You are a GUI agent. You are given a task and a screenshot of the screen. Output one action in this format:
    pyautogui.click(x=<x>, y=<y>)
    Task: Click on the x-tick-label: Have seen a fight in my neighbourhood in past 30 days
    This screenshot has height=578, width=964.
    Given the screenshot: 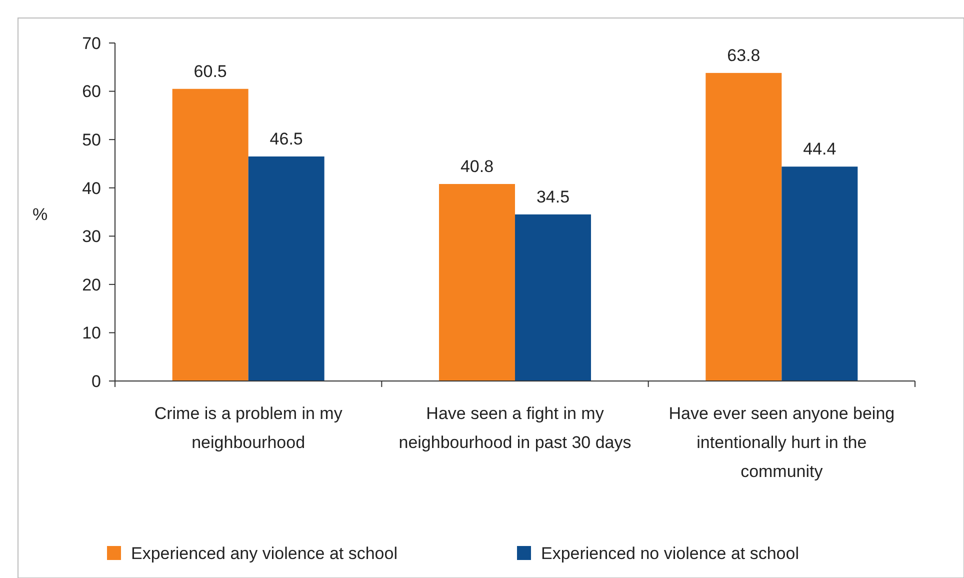 What is the action you would take?
    pyautogui.click(x=515, y=428)
    